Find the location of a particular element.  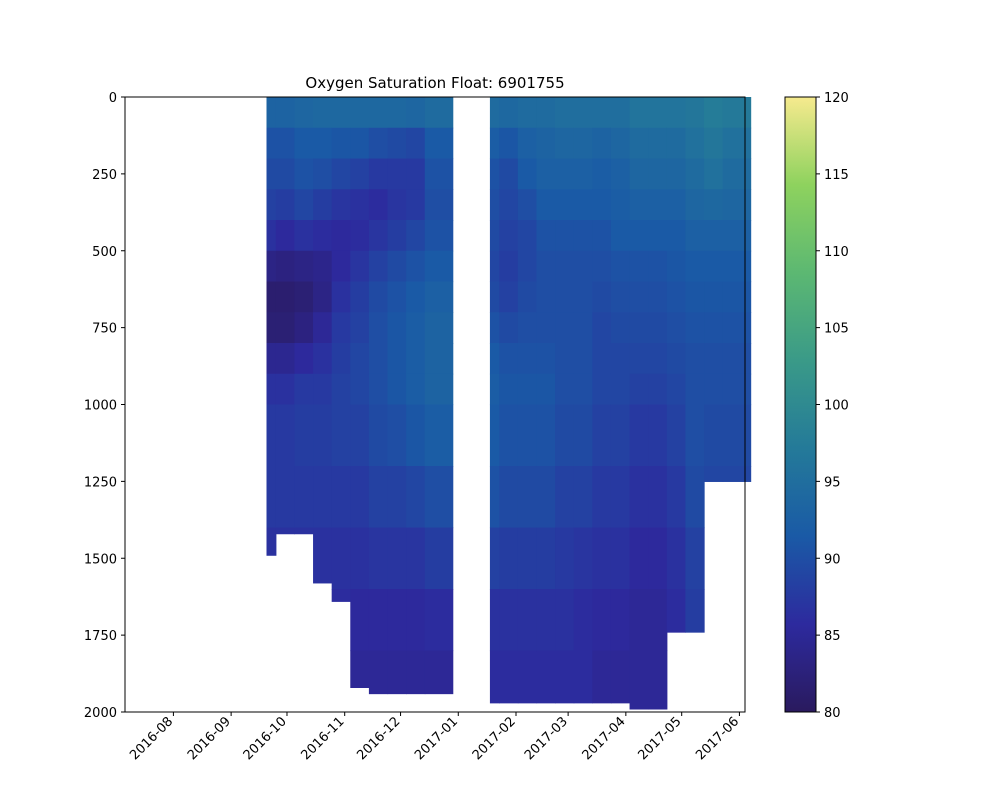

x-tick-label: 2016-12 is located at coordinates (378, 738).